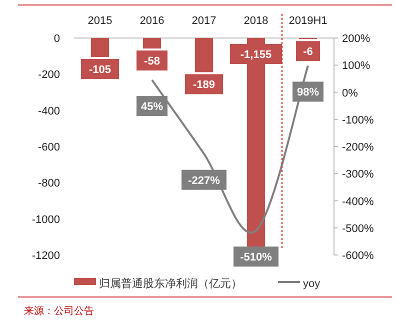  I want to click on x-tick-label: 2019H1, so click(308, 21).